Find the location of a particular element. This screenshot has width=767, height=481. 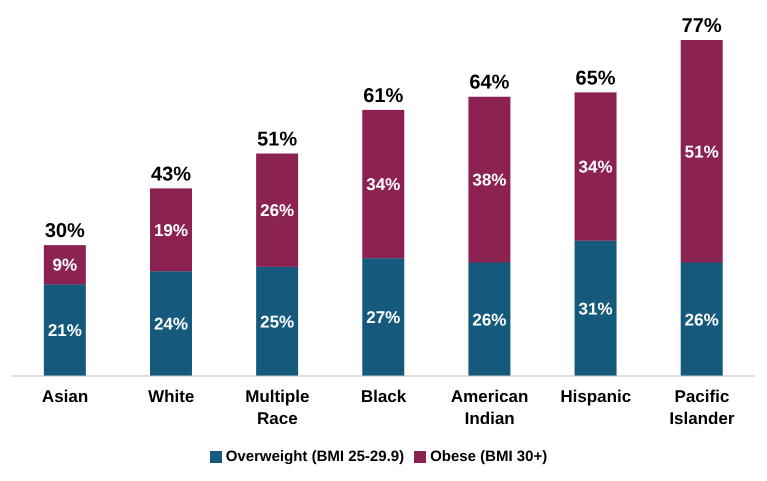

total-label: 43% is located at coordinates (171, 174).